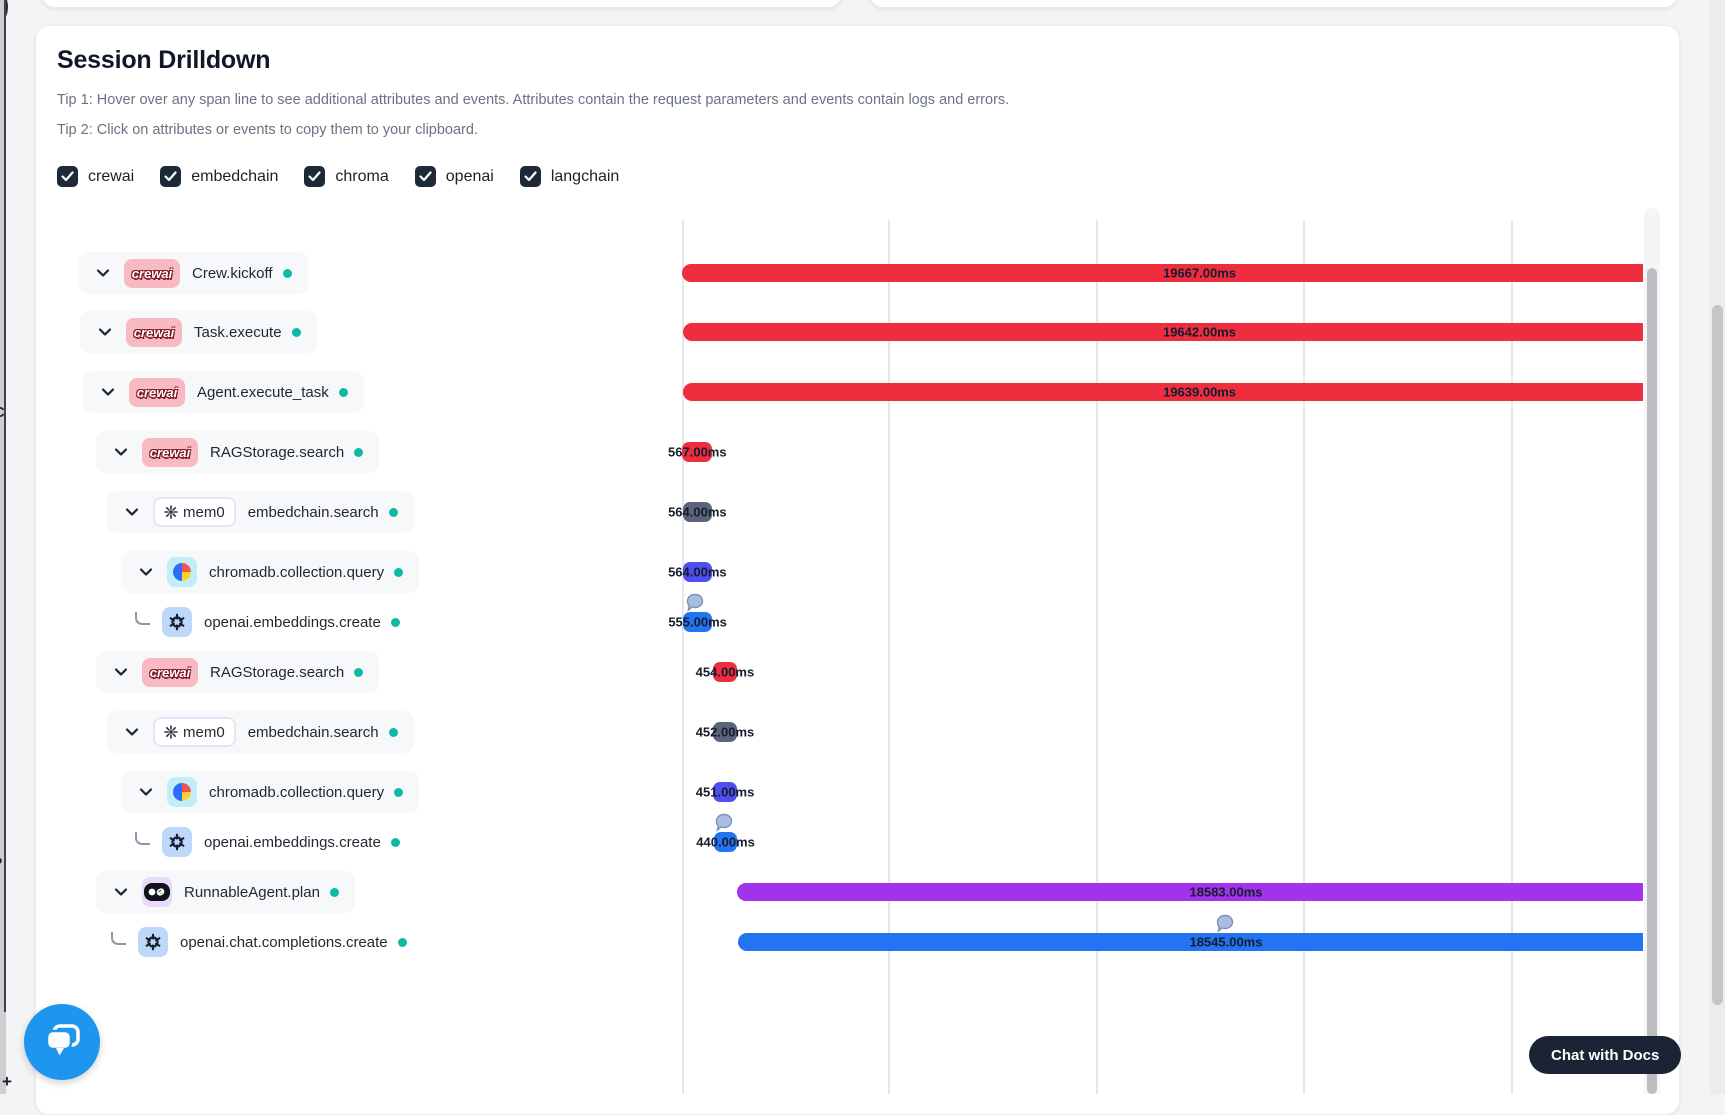 Image resolution: width=1725 pixels, height=1115 pixels. I want to click on span-row-Crew.kickoff: crewai Crew.kickoff, so click(193, 273).